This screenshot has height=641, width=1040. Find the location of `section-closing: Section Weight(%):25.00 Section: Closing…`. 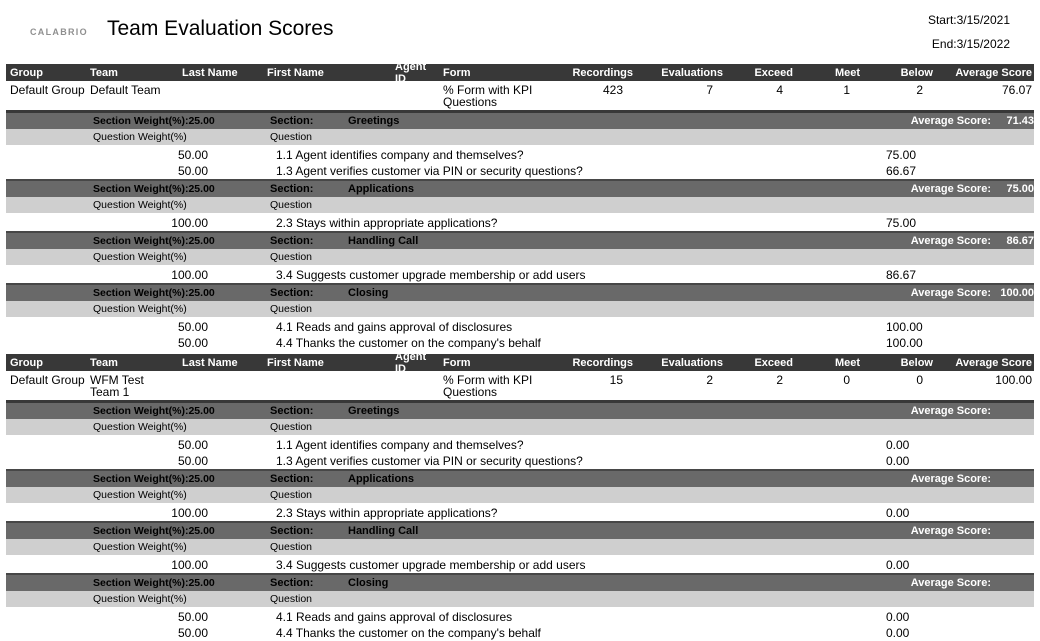

section-closing: Section Weight(%):25.00 Section: Closing… is located at coordinates (520, 607).